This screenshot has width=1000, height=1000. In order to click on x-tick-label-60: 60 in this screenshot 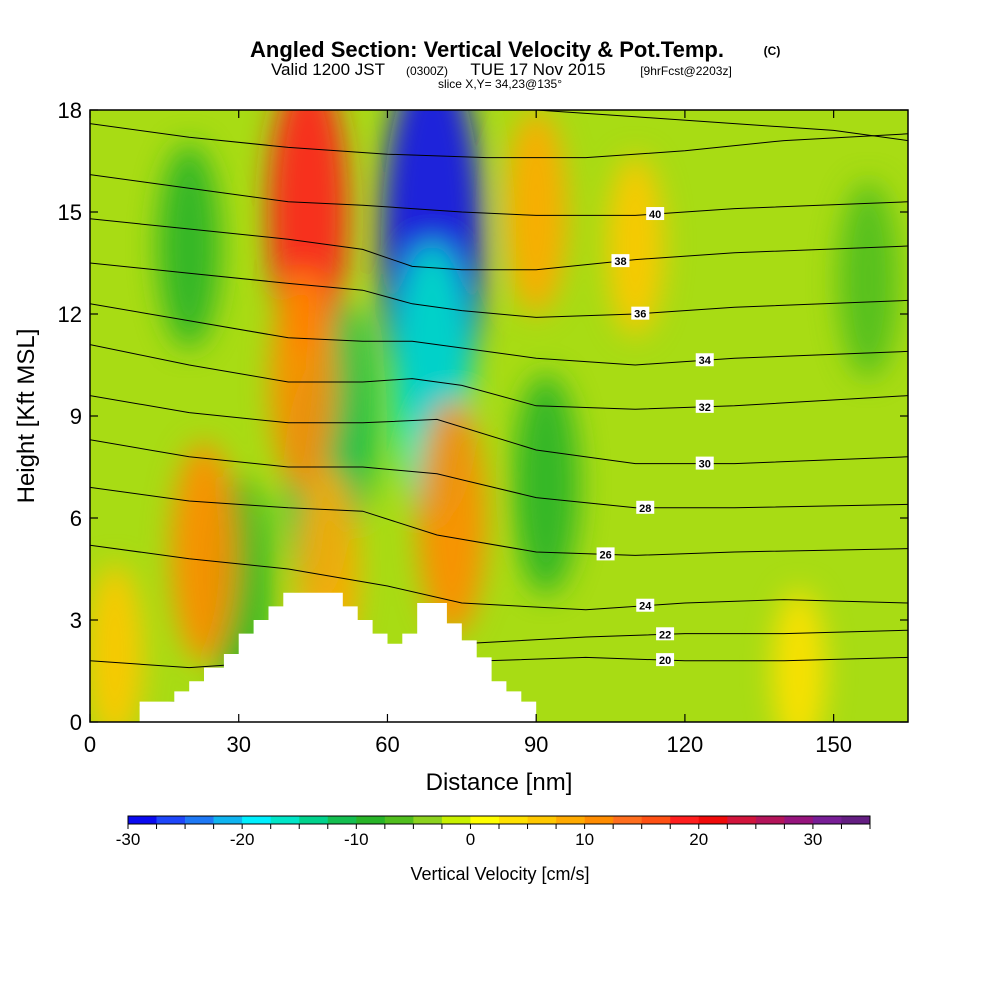, I will do `click(387, 744)`.